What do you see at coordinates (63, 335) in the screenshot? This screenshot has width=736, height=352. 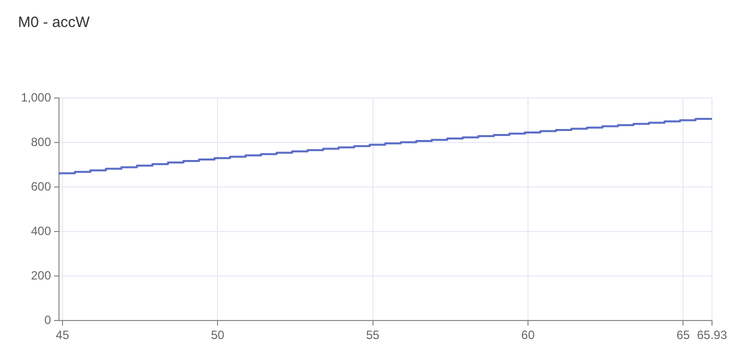 I see `x-tick-label: 45` at bounding box center [63, 335].